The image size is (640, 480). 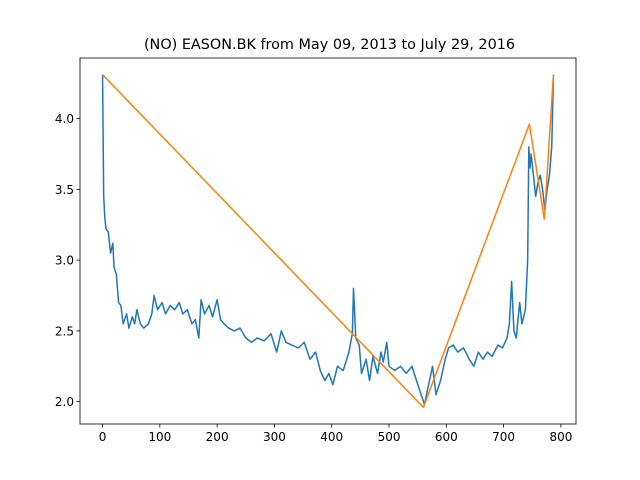 What do you see at coordinates (64, 331) in the screenshot?
I see `y-tick-label: 2.5` at bounding box center [64, 331].